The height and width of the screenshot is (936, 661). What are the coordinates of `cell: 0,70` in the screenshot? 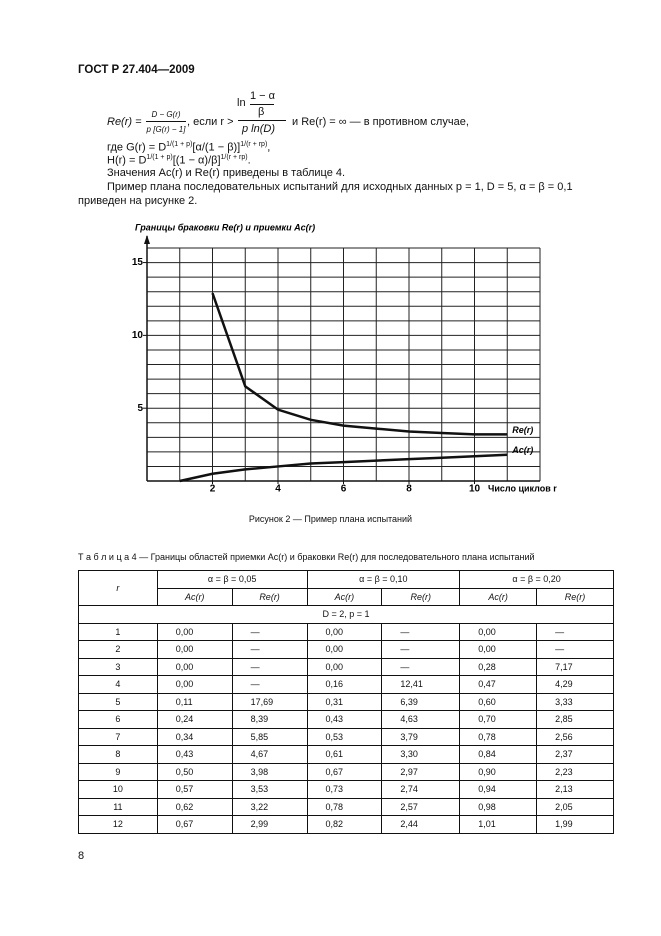 It's located at (498, 719).